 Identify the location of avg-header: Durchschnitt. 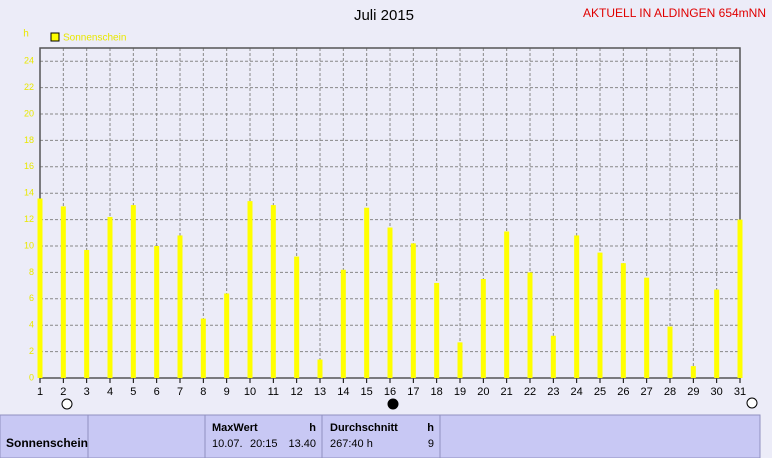
(364, 428).